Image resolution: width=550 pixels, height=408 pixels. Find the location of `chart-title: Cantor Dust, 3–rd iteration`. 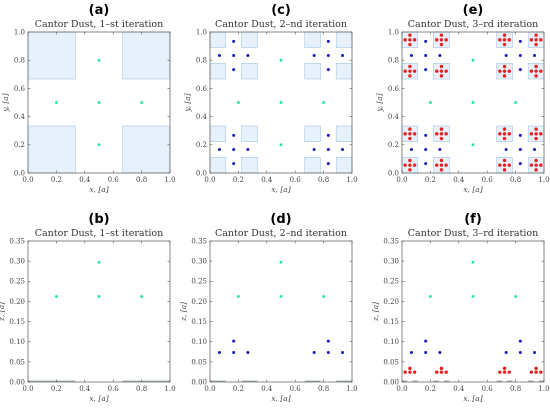

chart-title: Cantor Dust, 3–rd iteration is located at coordinates (473, 233).